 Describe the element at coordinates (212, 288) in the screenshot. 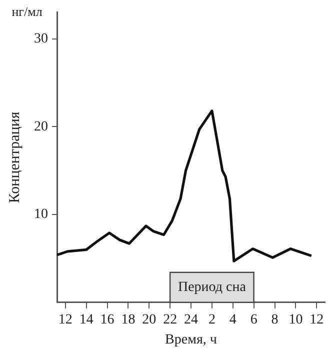

I see `band-label: Период сна` at that location.